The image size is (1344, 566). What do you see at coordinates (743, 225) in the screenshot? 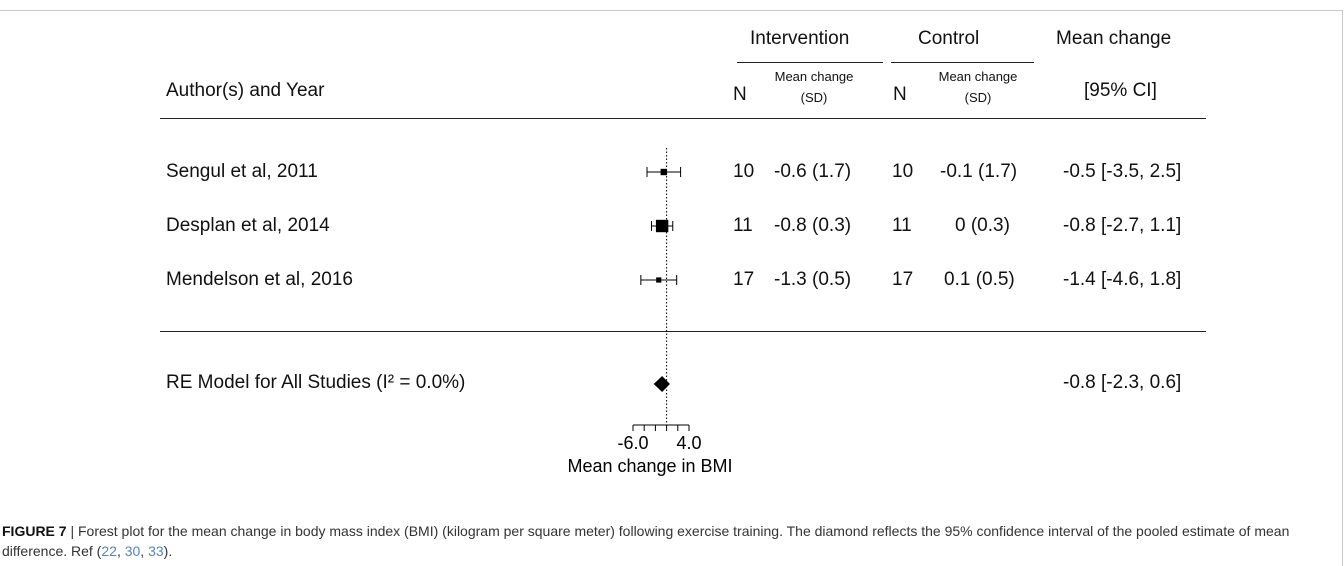
I see `study-n-intervention: 11` at bounding box center [743, 225].